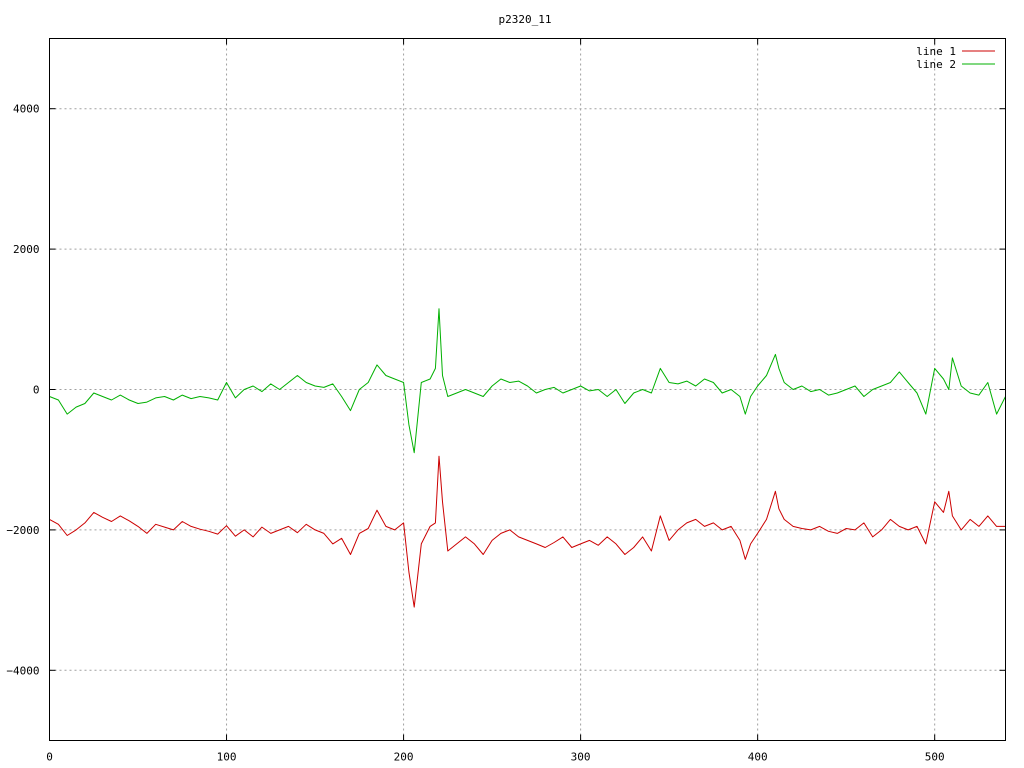 Image resolution: width=1024 pixels, height=768 pixels. Describe the element at coordinates (404, 757) in the screenshot. I see `x-tick-label: 200` at that location.